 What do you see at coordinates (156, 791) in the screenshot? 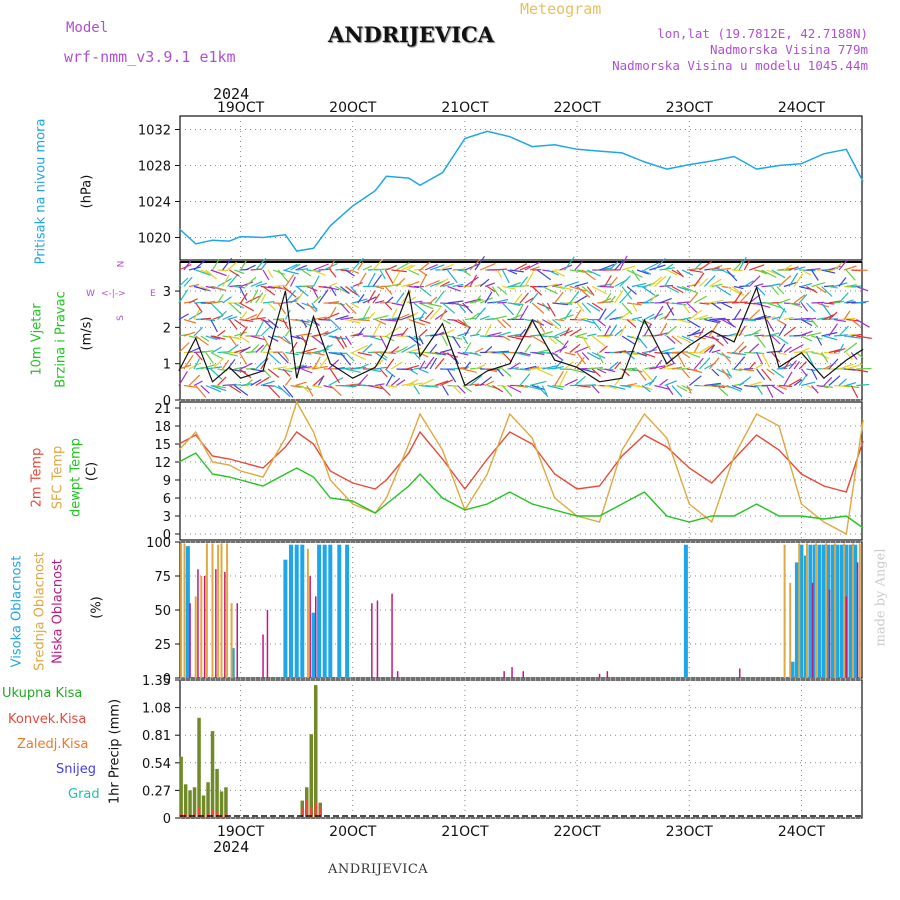
I see `y-tick-label: 0.27` at bounding box center [156, 791].